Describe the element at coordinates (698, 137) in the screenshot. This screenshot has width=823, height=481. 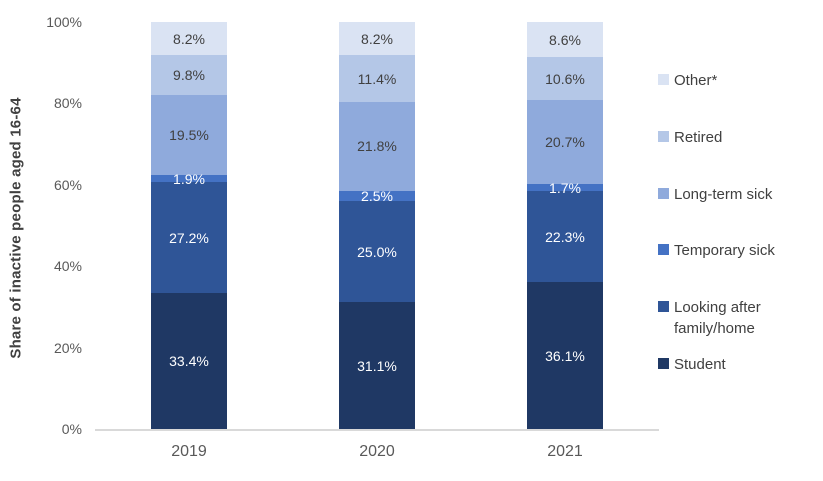
I see `legend-label: Retired` at that location.